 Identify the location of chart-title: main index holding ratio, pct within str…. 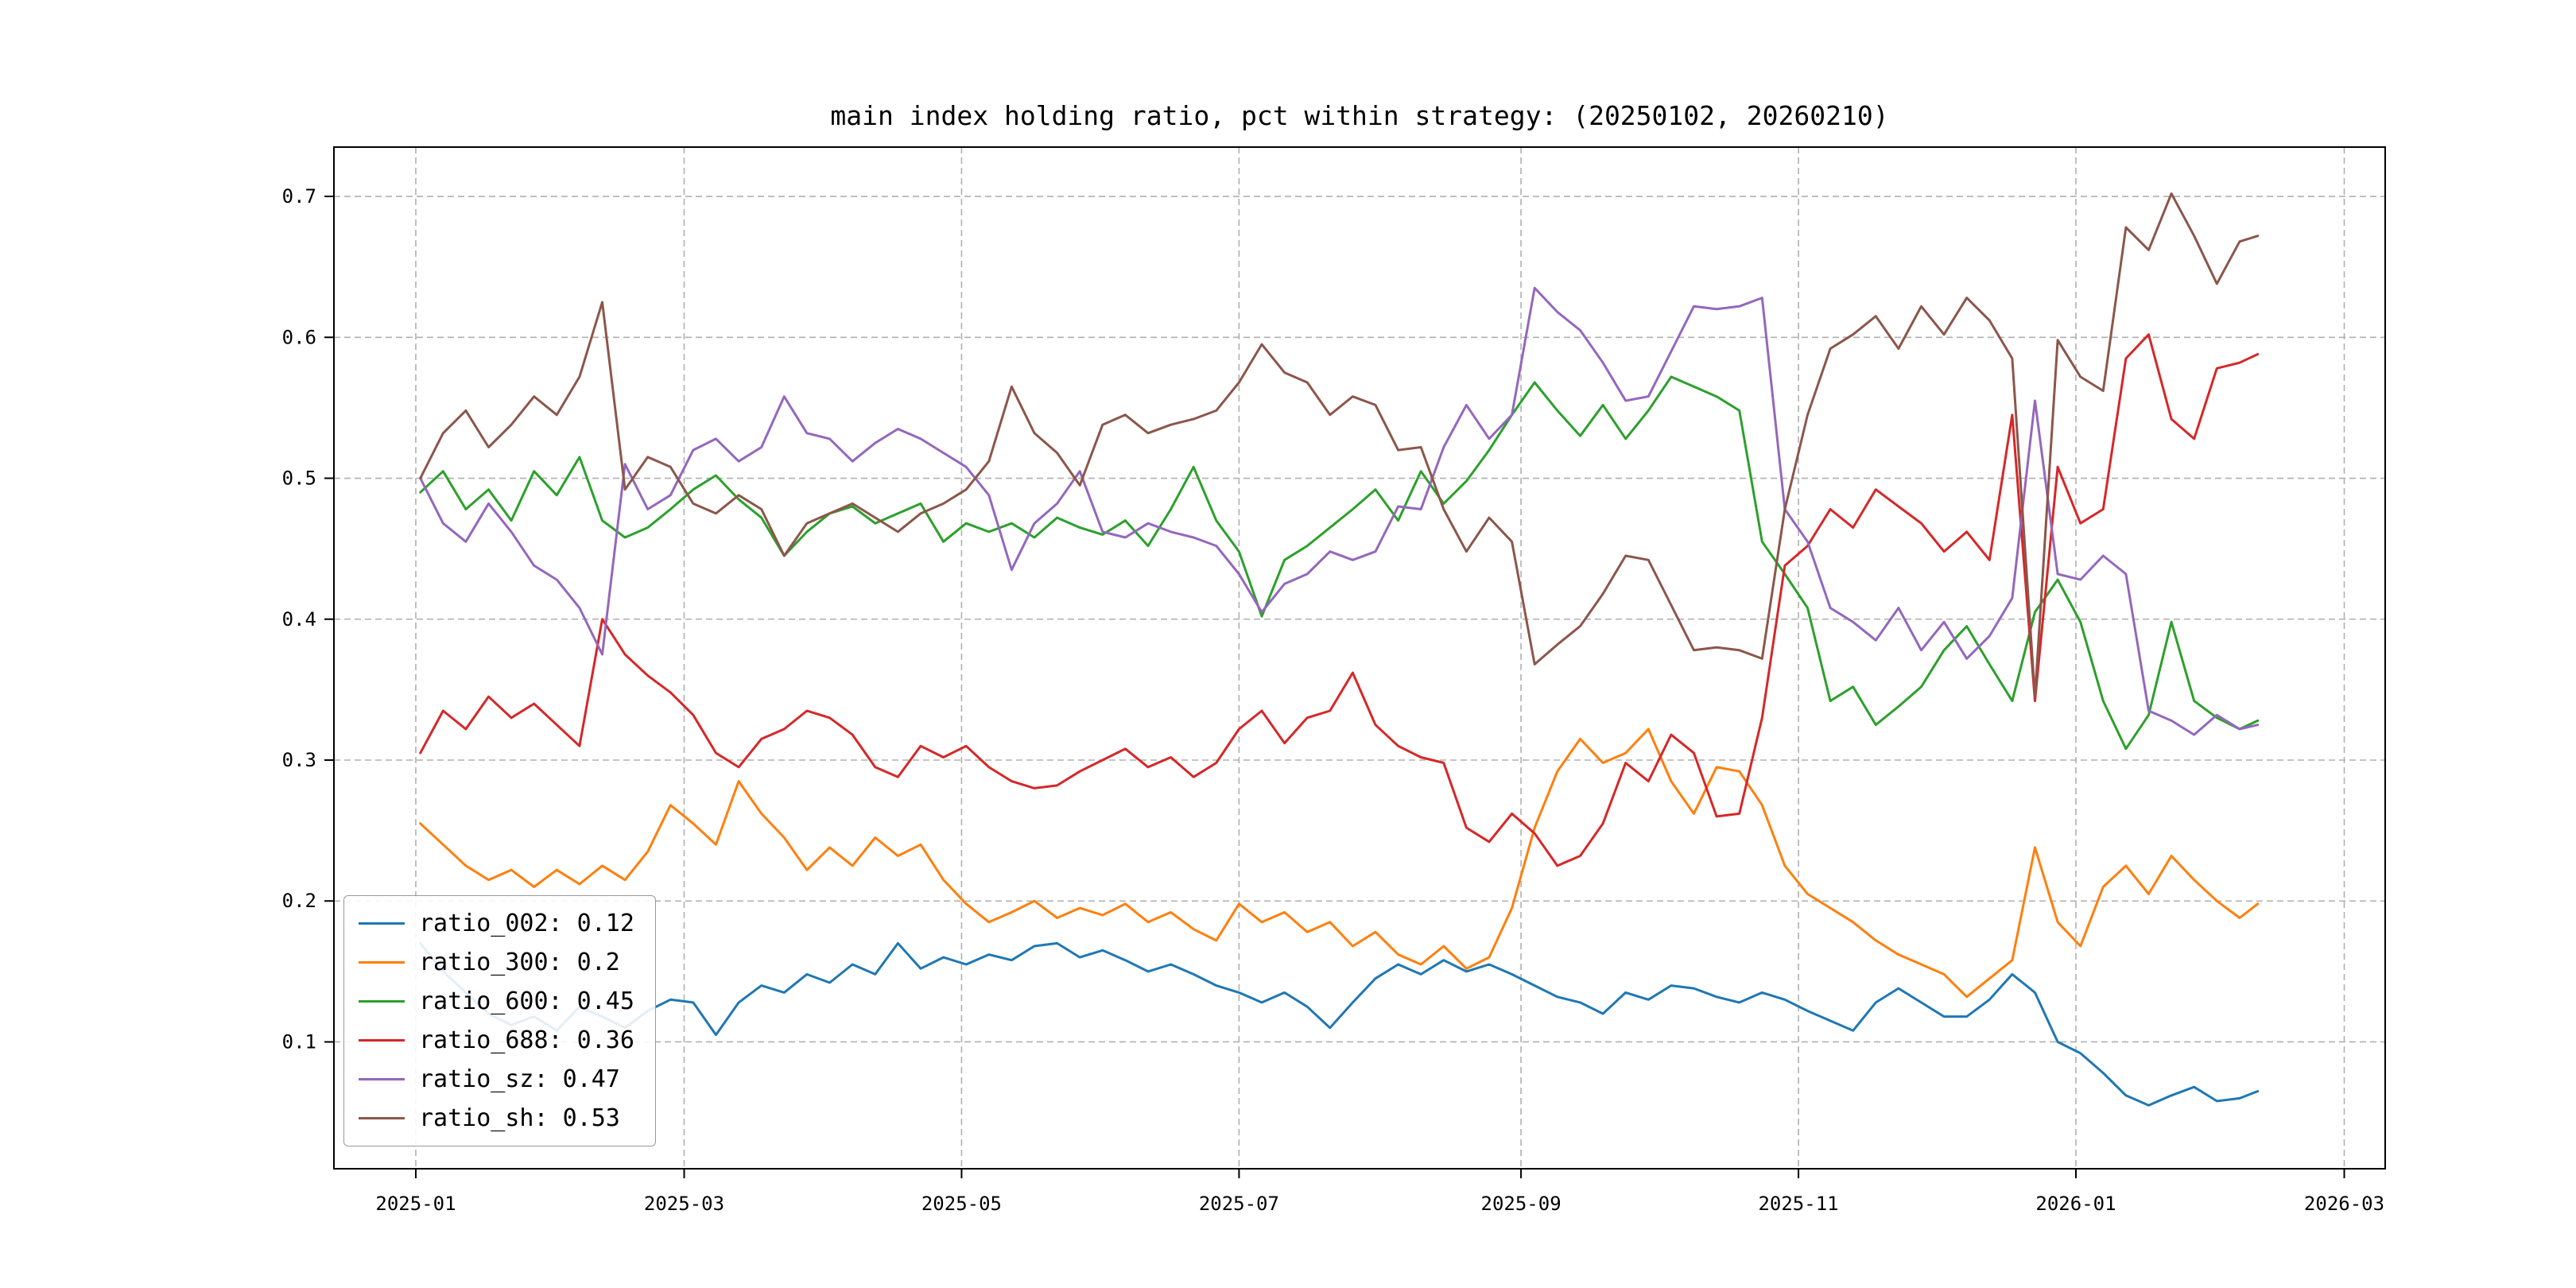
(1360, 115).